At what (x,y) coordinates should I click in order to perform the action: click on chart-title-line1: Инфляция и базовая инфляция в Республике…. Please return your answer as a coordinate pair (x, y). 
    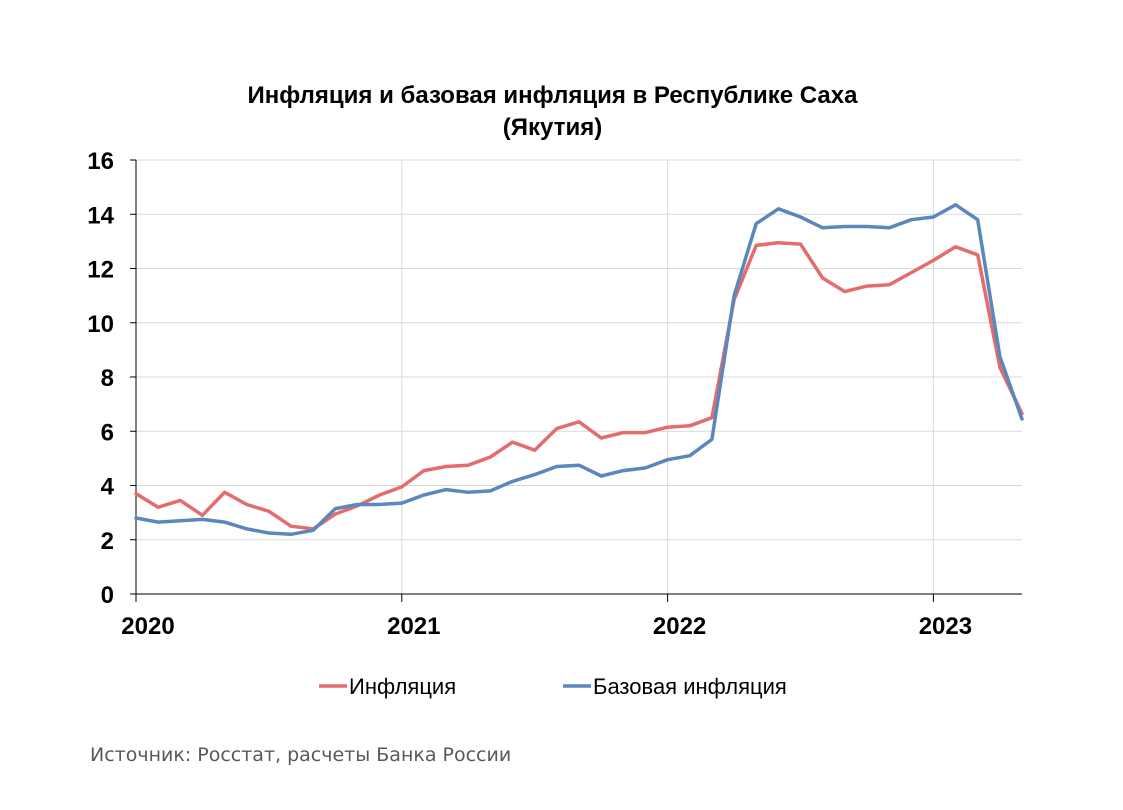
    Looking at the image, I should click on (552, 95).